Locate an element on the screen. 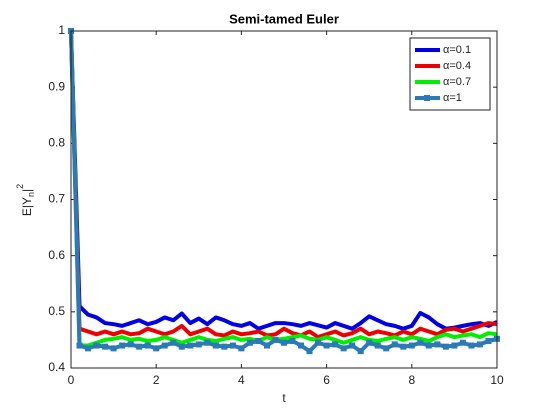 Image resolution: width=548 pixels, height=411 pixels. y-label-sup: 2 is located at coordinates (20, 186).